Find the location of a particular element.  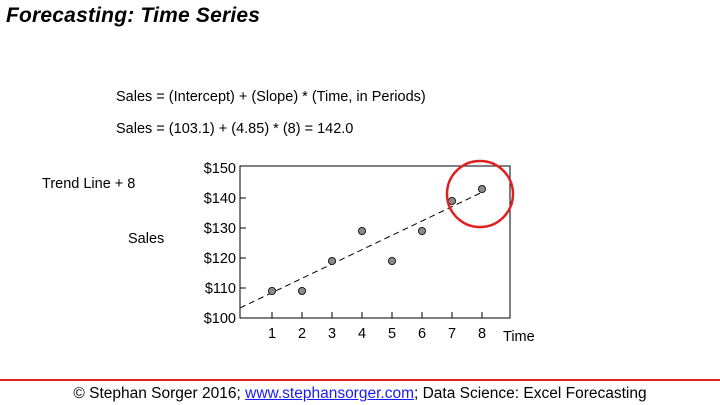

footer-divider is located at coordinates (360, 380).